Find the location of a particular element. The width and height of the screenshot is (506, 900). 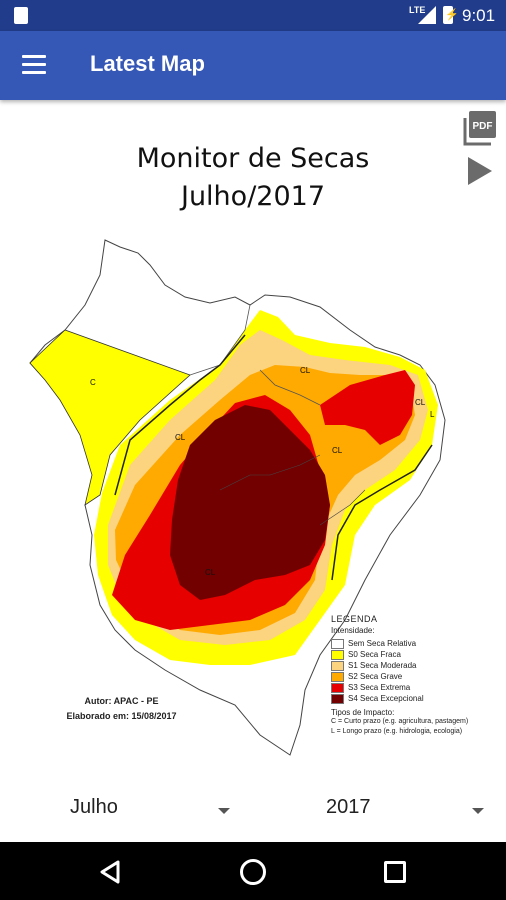

battery-charging-icon: ⚡ is located at coordinates (452, 15).